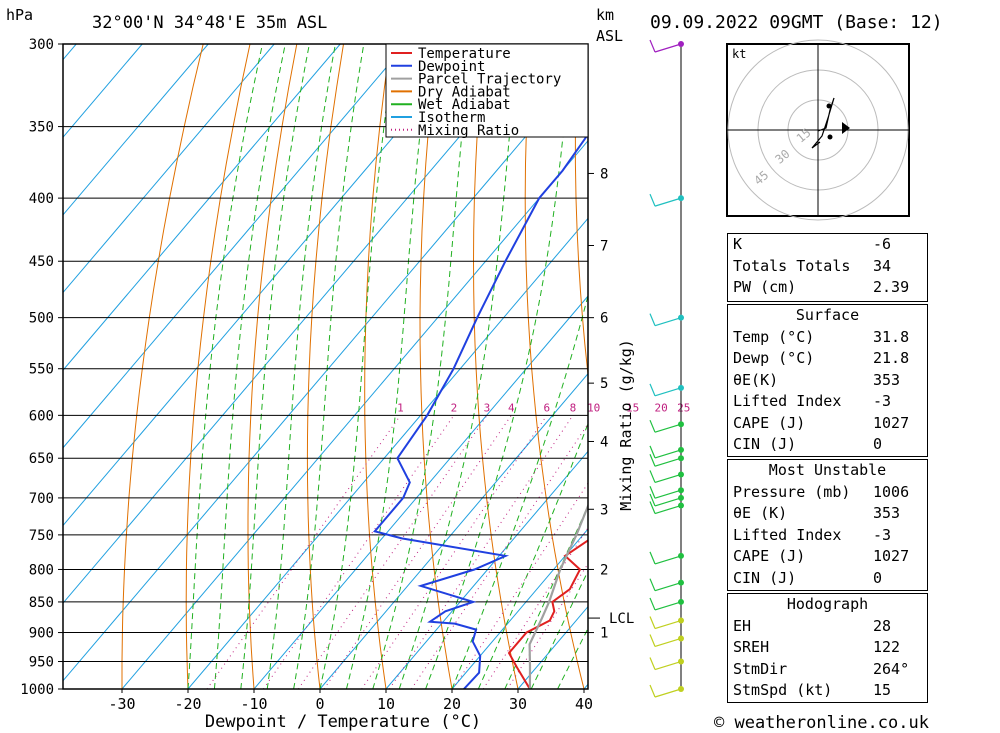 This screenshot has width=1000, height=733. Describe the element at coordinates (604, 510) in the screenshot. I see `km-tick-label: 3` at that location.